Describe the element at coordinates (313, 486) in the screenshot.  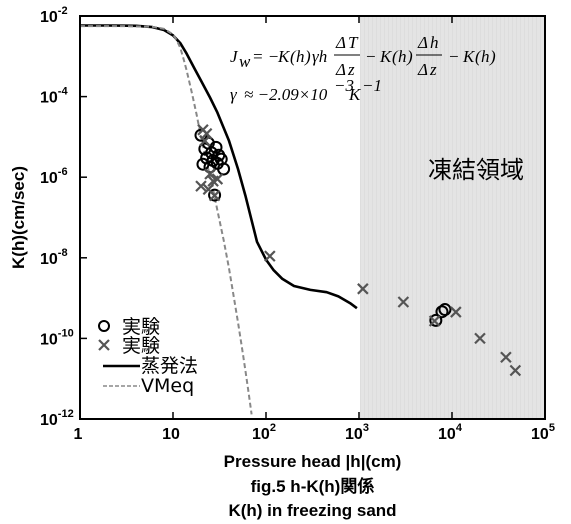
I see `caption-line-1: fig.5 h-K(h)関係` at that location.